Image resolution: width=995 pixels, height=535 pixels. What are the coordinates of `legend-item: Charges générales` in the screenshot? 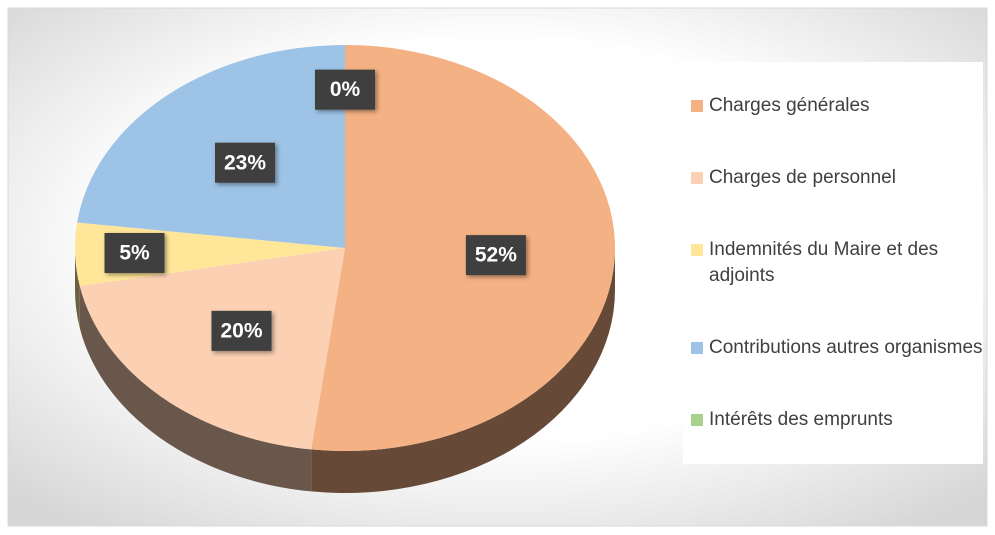 It's located at (837, 106).